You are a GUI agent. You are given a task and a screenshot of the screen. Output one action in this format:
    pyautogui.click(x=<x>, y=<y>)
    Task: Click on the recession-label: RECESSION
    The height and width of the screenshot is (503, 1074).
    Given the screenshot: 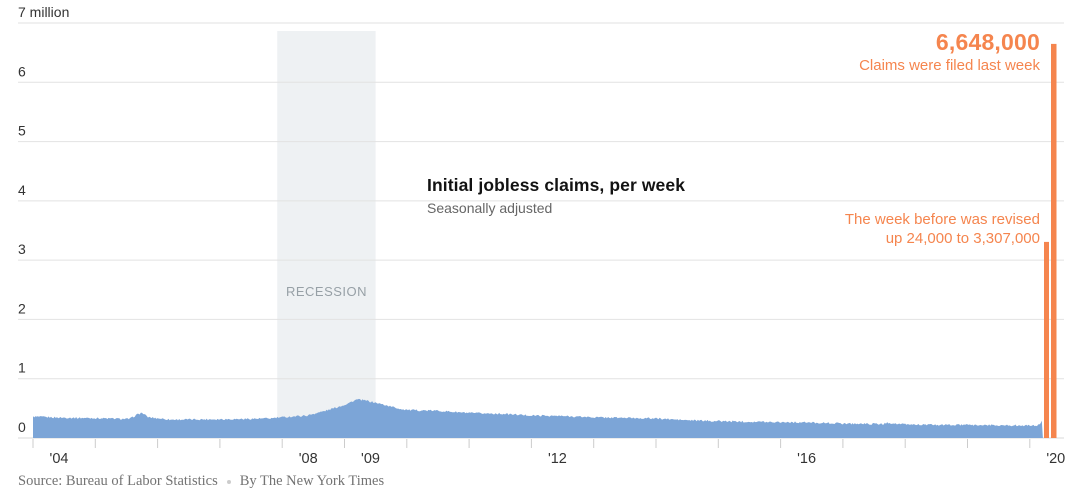 What is the action you would take?
    pyautogui.click(x=326, y=291)
    